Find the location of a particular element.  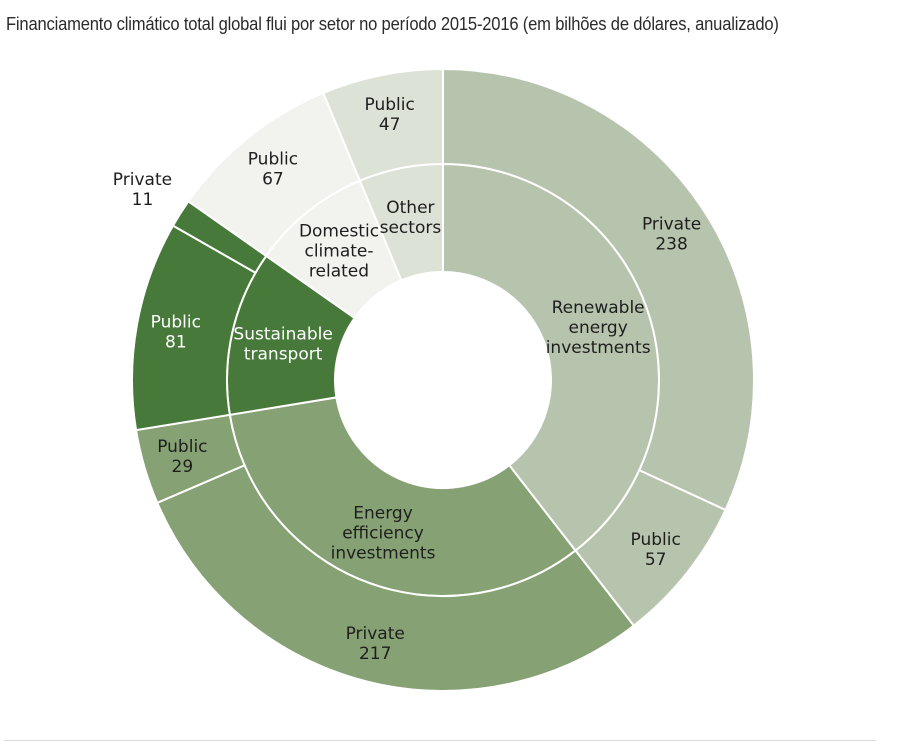

outer-label-efficiency-public: Public 29 is located at coordinates (182, 457).